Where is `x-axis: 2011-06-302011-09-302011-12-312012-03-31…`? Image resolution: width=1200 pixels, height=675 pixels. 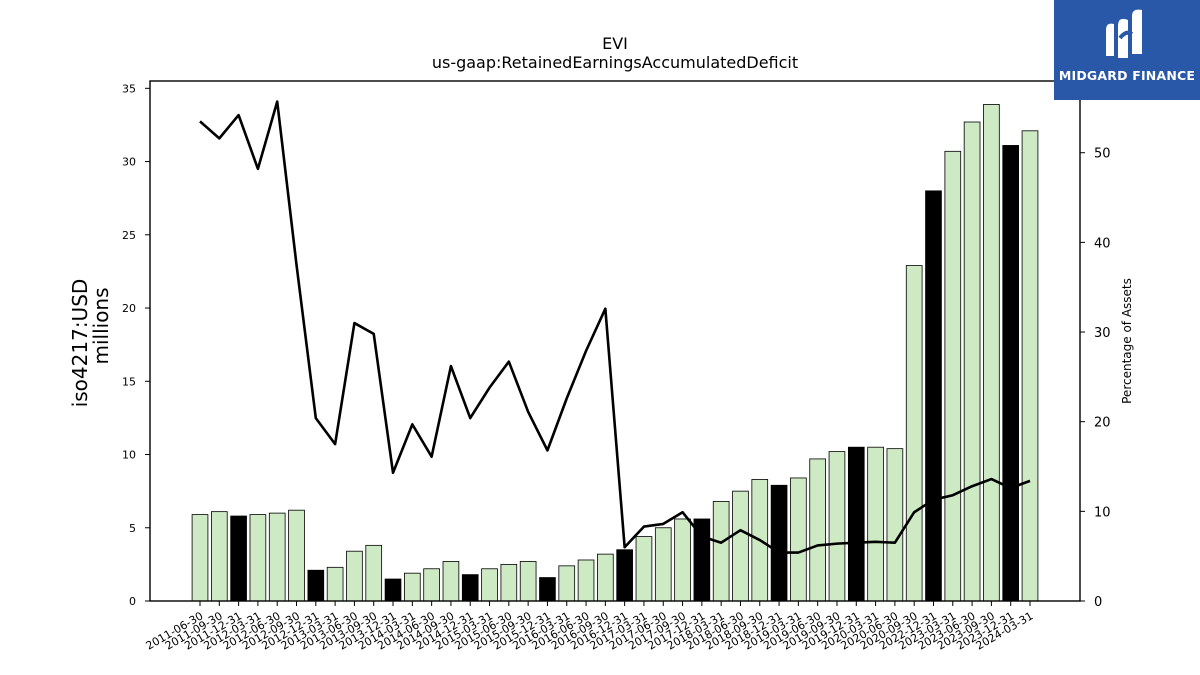 x-axis: 2011-06-302011-09-302011-12-312012-03-31… is located at coordinates (590, 627).